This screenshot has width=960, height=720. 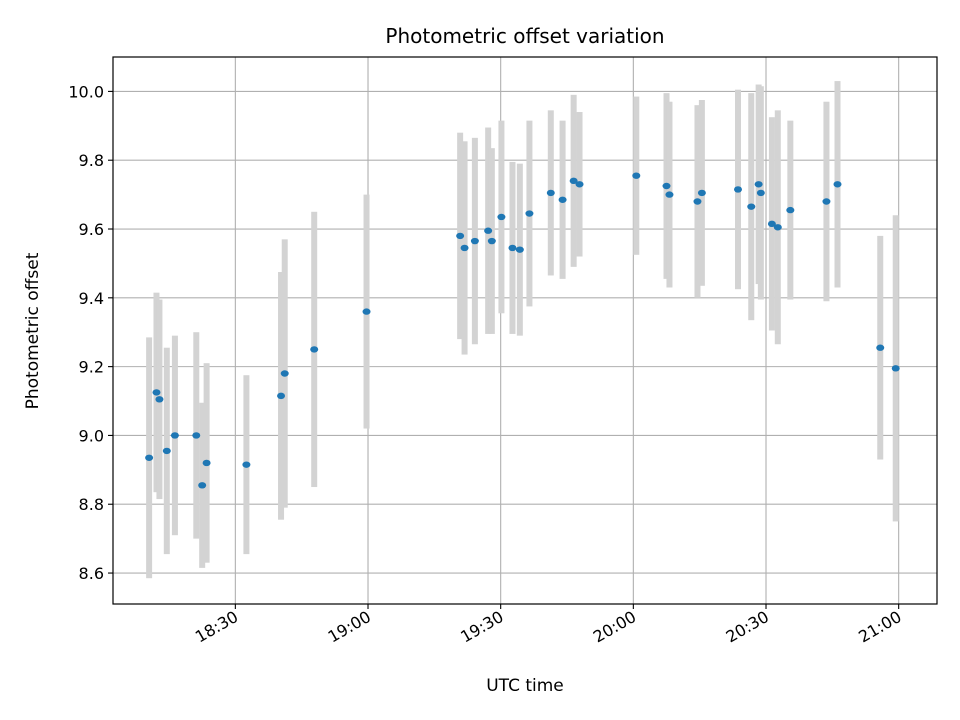 I want to click on y-tick-label: 9.8, so click(x=91, y=160).